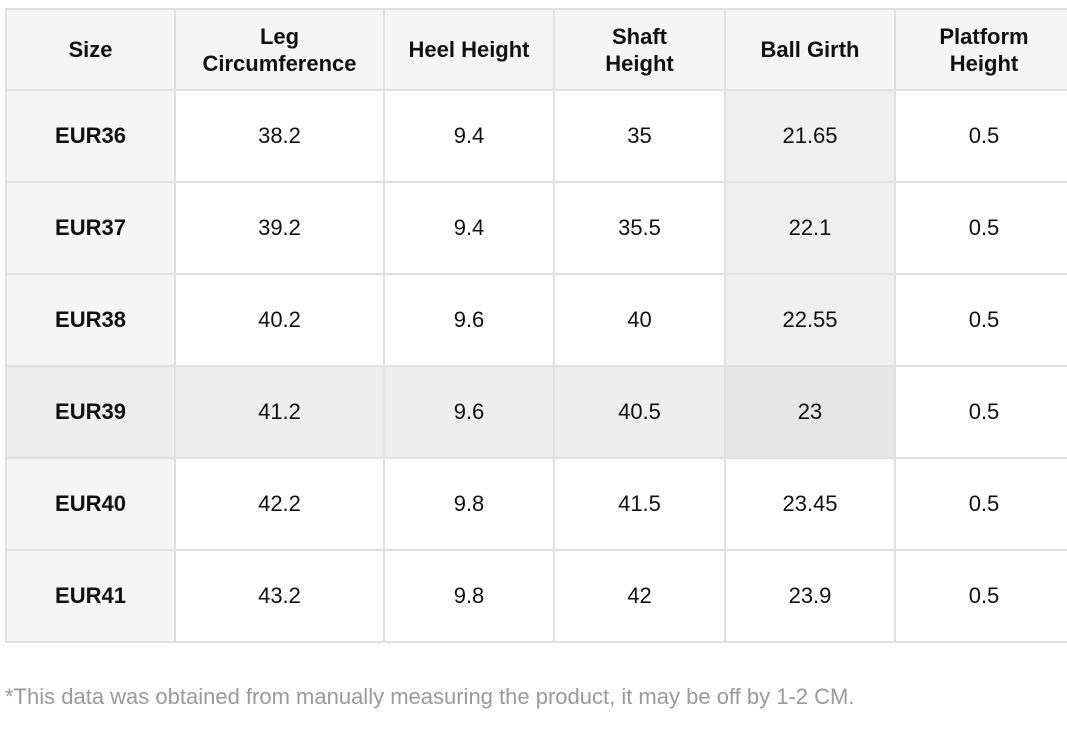  What do you see at coordinates (810, 412) in the screenshot?
I see `ball-girth-cell: 23` at bounding box center [810, 412].